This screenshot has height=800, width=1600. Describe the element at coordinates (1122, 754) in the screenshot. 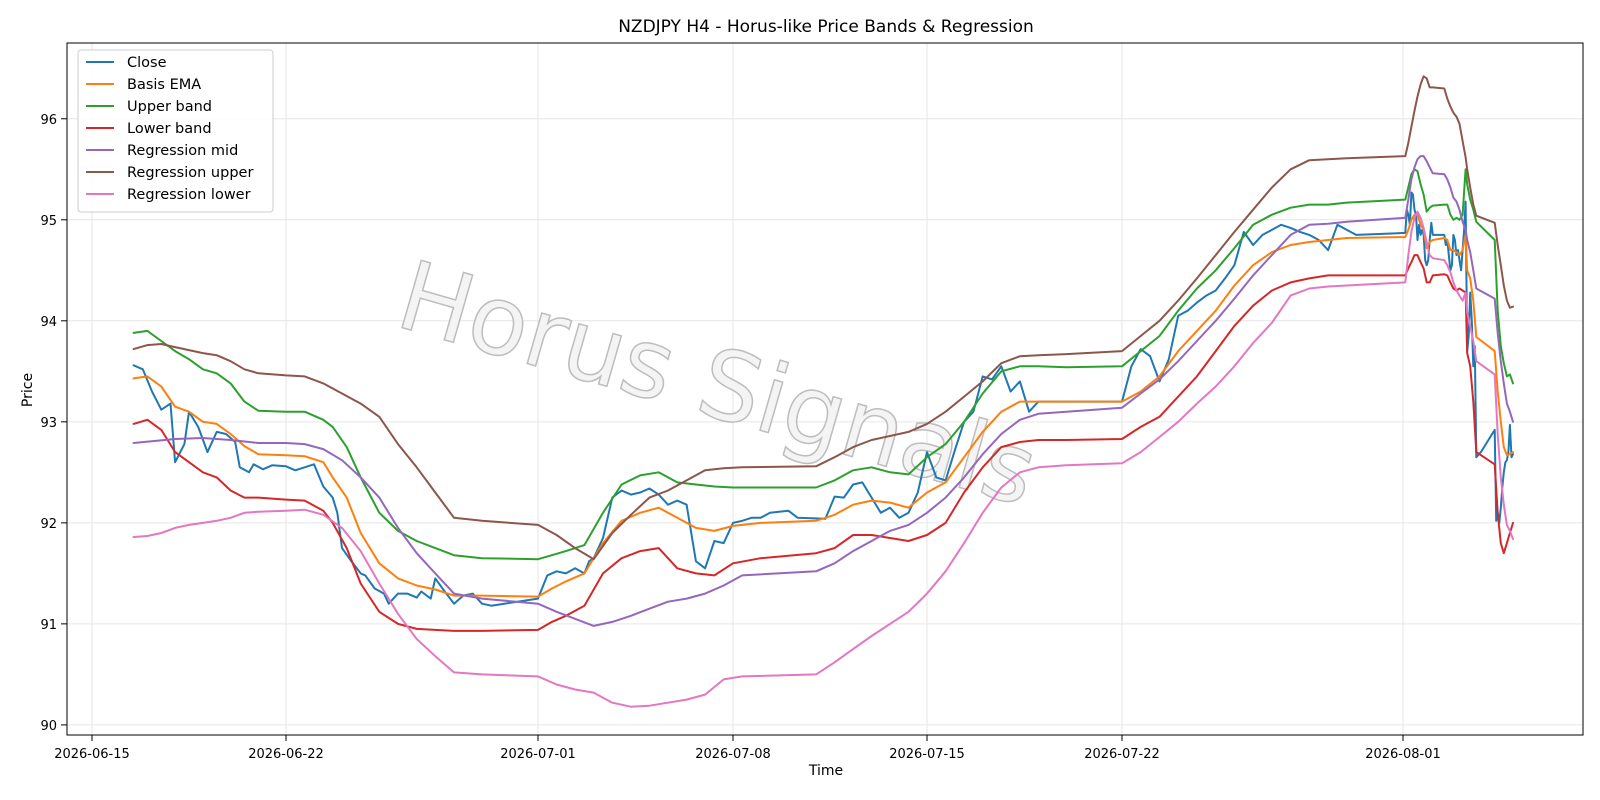

I see `x-tick-label: 2026-07-22` at that location.